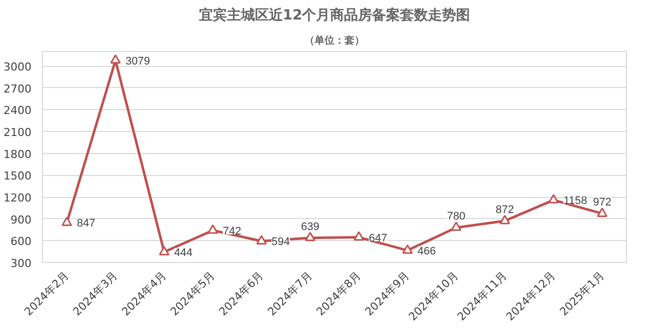 This screenshot has width=666, height=330. I want to click on y-tick-label: 1800, so click(18, 154).